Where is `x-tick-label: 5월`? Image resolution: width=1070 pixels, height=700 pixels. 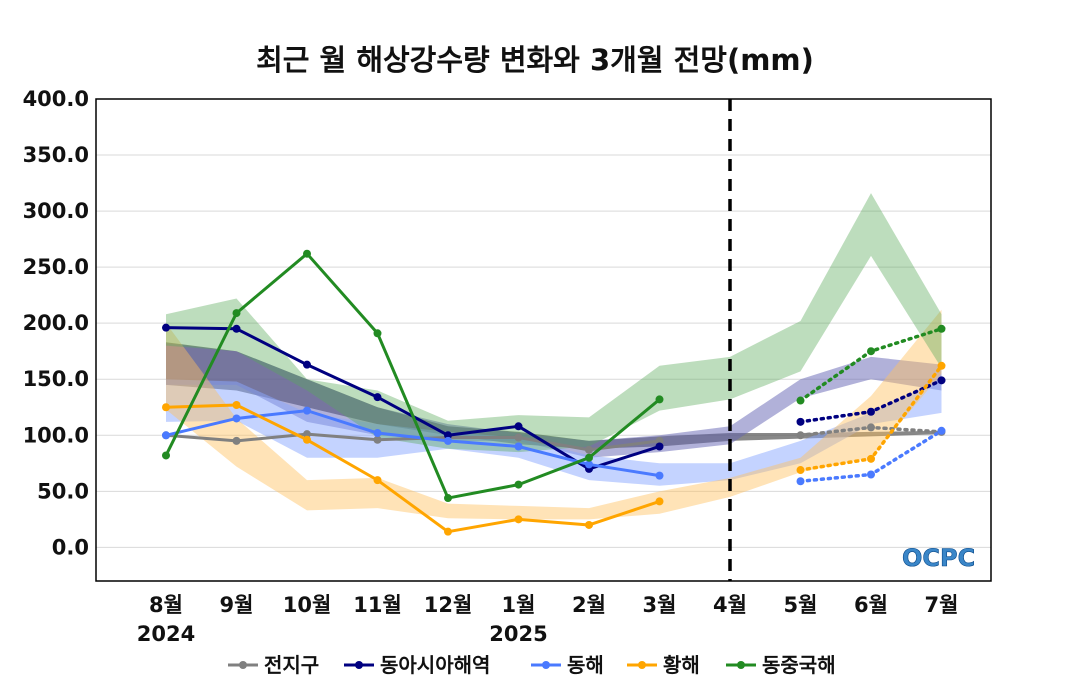
x-tick-label: 5월 is located at coordinates (801, 605).